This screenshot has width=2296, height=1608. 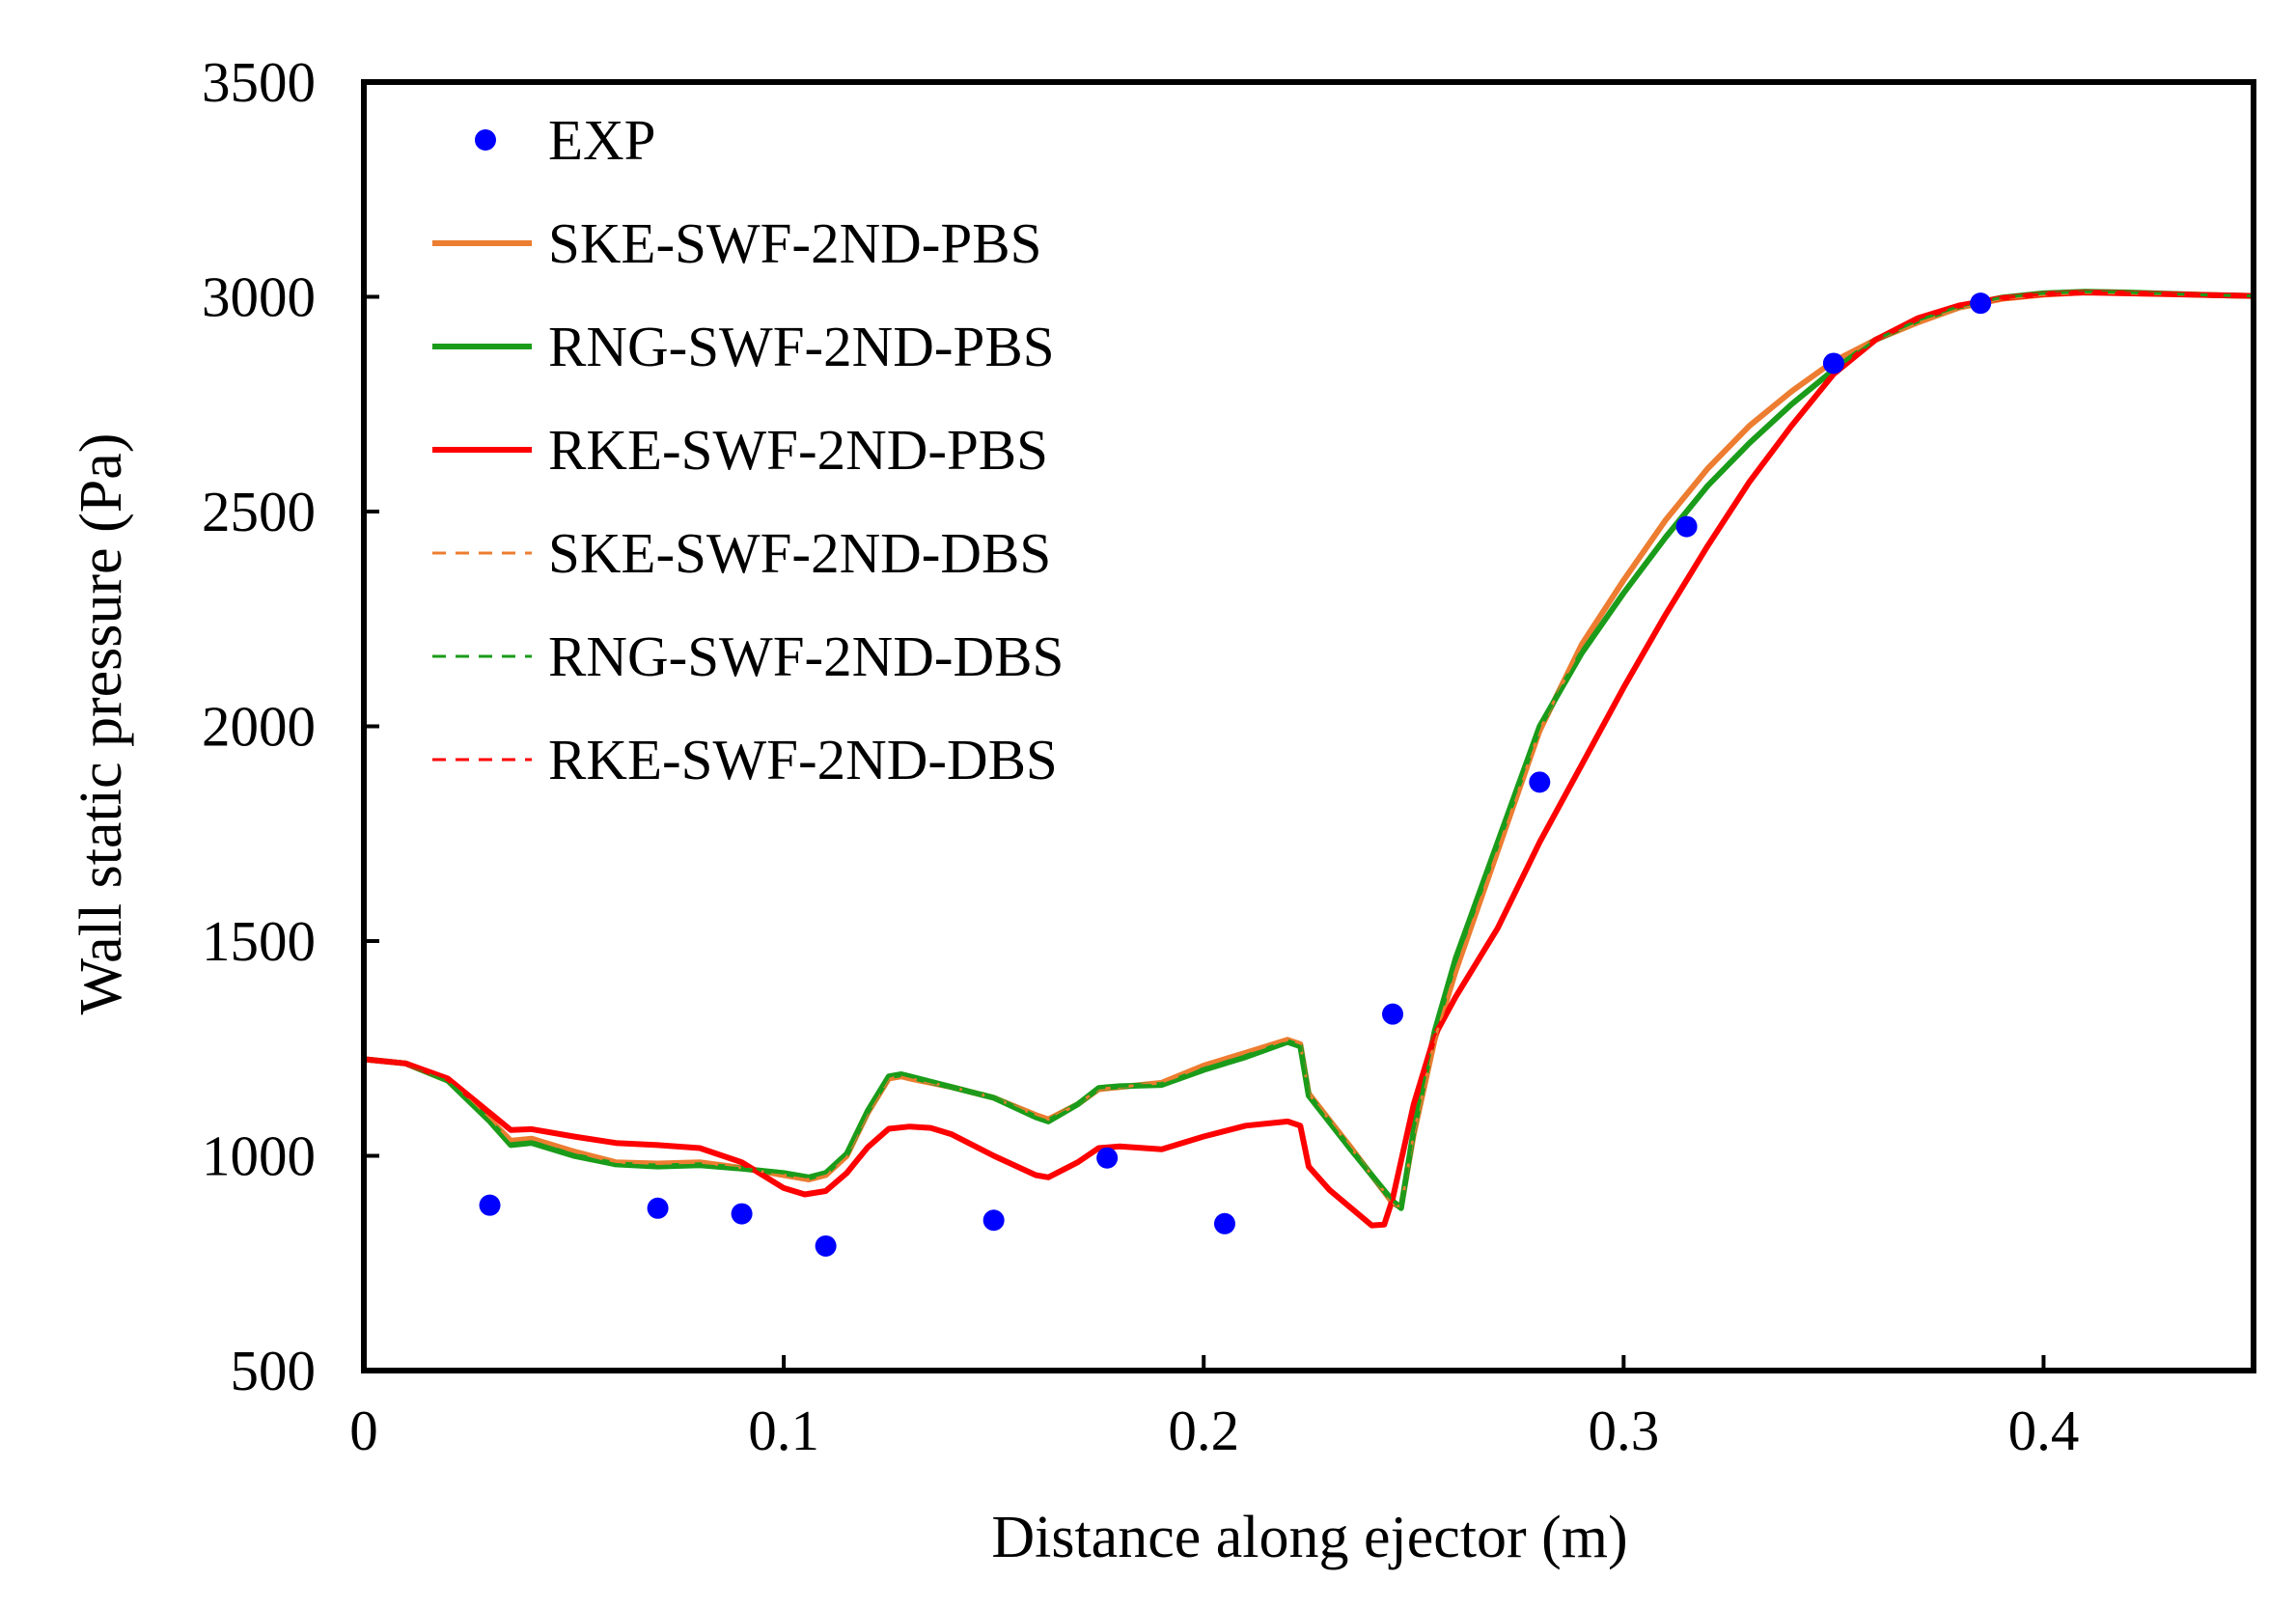 I want to click on x-tick-label: 0.3, so click(x=1623, y=1430).